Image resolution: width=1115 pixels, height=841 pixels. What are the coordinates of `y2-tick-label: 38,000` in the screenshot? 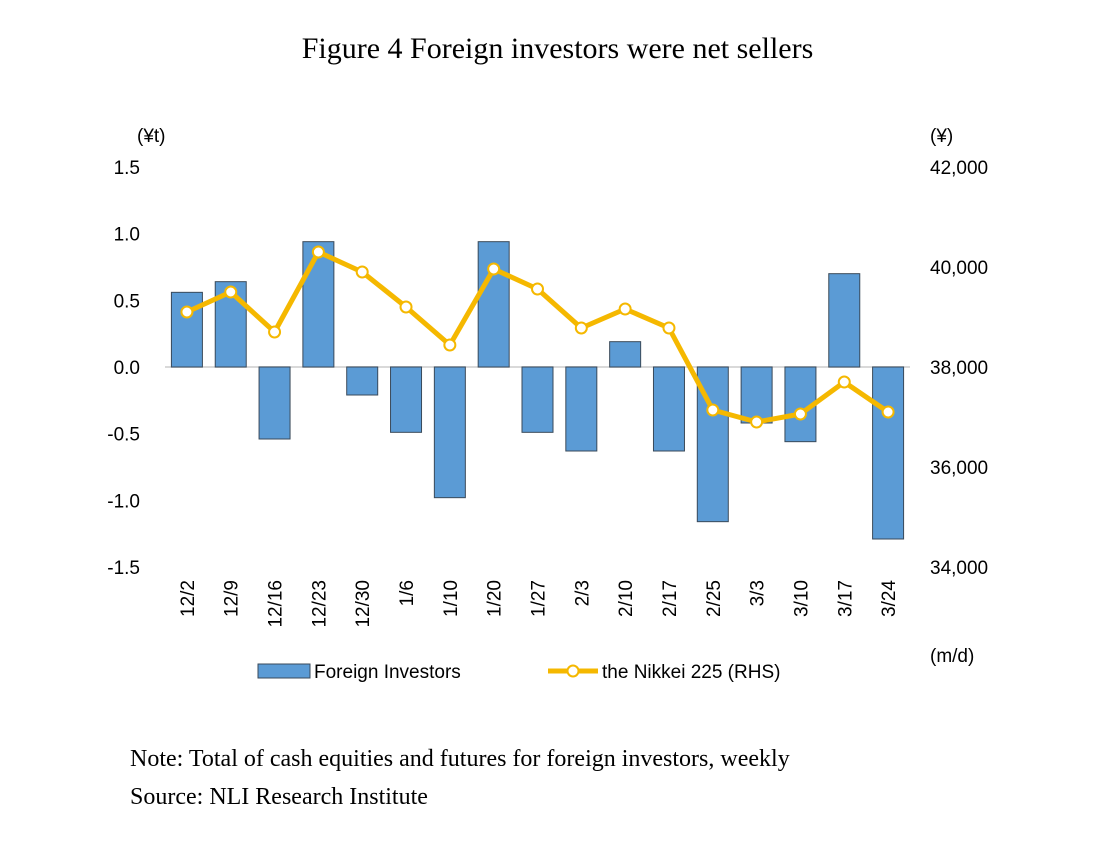 It's located at (959, 368).